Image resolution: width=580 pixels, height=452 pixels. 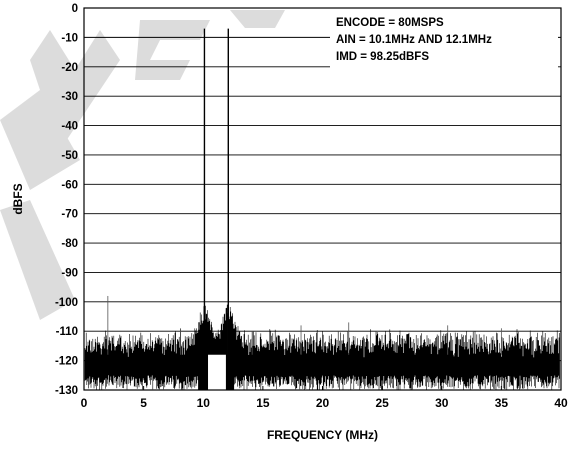 What do you see at coordinates (561, 403) in the screenshot?
I see `x-tick-label: 40` at bounding box center [561, 403].